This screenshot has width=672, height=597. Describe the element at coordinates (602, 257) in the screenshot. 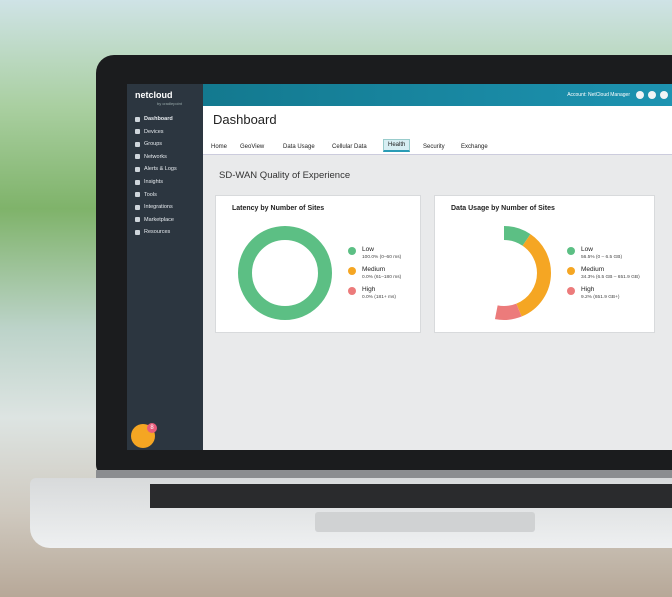

I see `legend-detail: 56.5% (0 – 6.5 GB)` at that location.